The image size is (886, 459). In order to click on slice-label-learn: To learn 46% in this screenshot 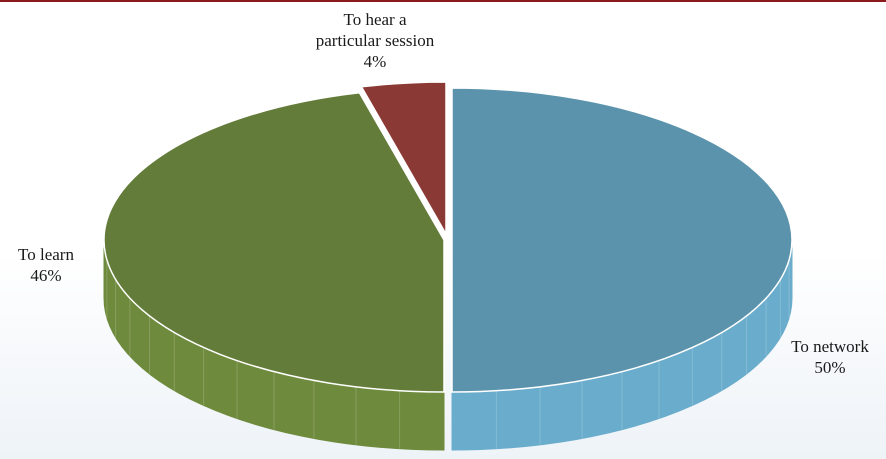, I will do `click(46, 265)`.